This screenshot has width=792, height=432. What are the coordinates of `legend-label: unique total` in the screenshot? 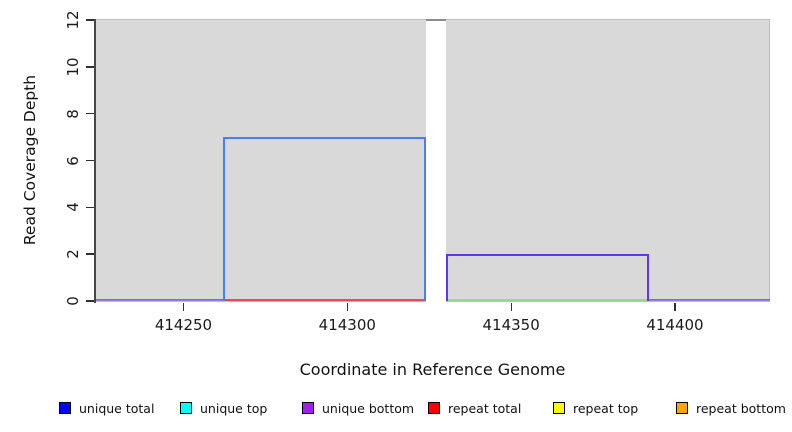 It's located at (117, 408).